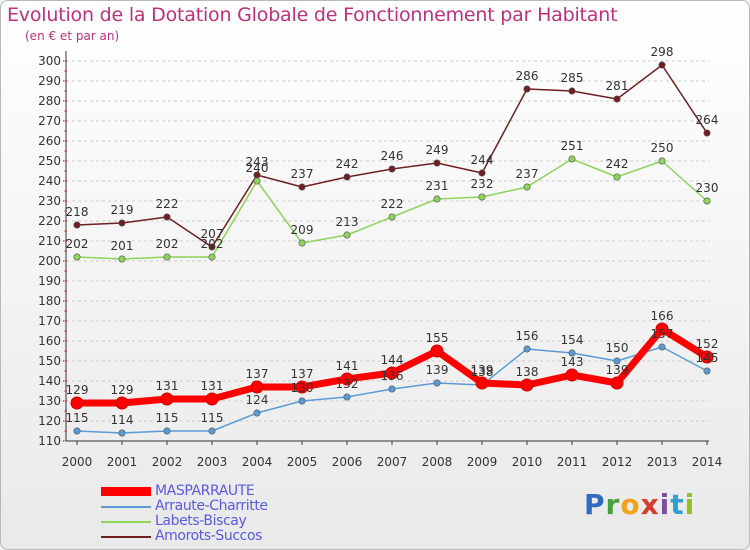  I want to click on data-label: 157, so click(662, 334).